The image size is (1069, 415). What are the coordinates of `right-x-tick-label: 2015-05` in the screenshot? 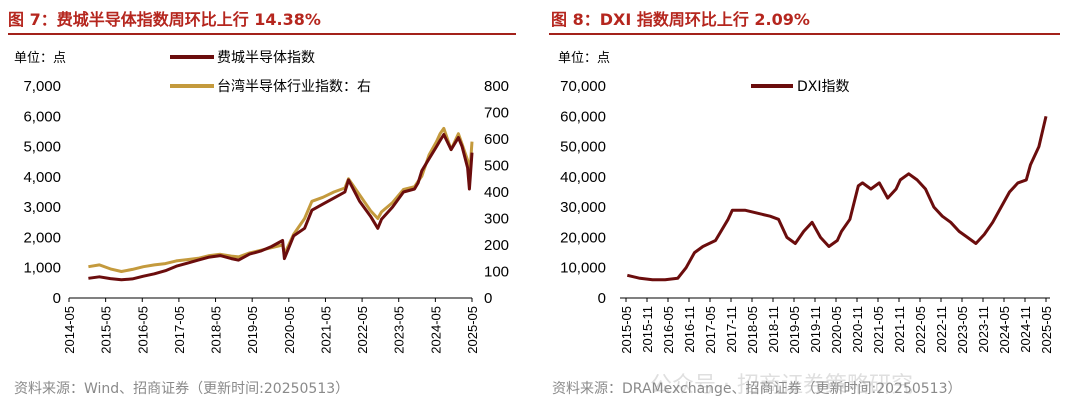 It's located at (626, 330).